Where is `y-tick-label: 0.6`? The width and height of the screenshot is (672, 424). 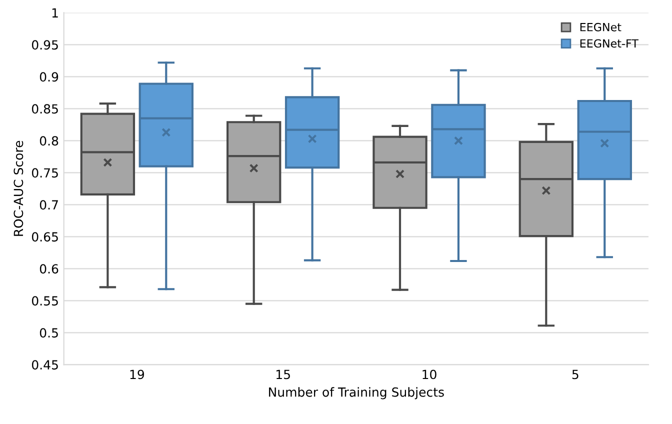 y-tick-label: 0.6 is located at coordinates (49, 269).